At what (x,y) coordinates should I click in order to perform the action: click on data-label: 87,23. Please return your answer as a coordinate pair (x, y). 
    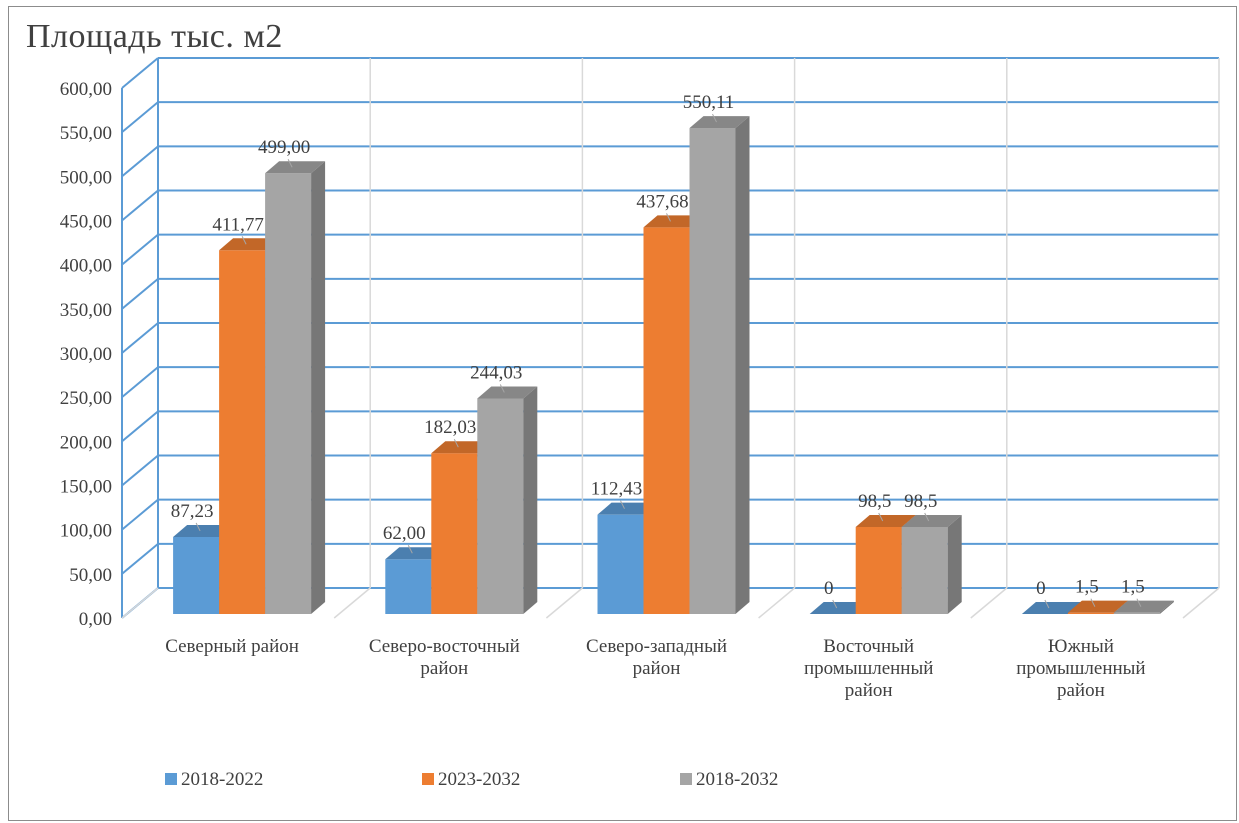
    Looking at the image, I should click on (192, 511).